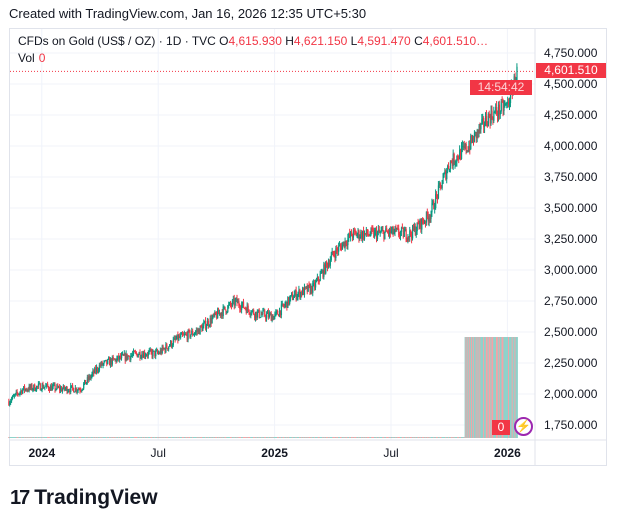  I want to click on y-tick-label: 2,000.000, so click(571, 394).